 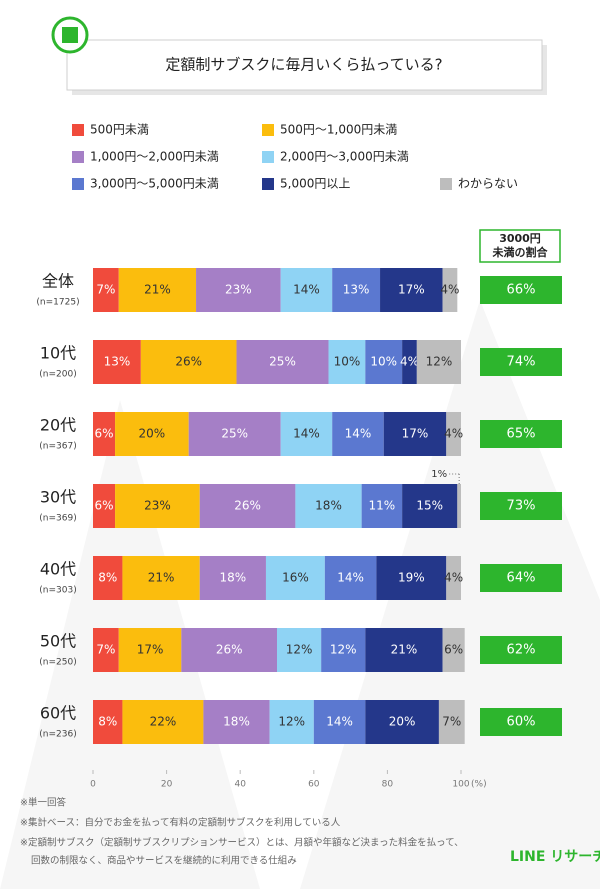 What do you see at coordinates (338, 130) in the screenshot?
I see `legend-label: 500円〜1,000円未満` at bounding box center [338, 130].